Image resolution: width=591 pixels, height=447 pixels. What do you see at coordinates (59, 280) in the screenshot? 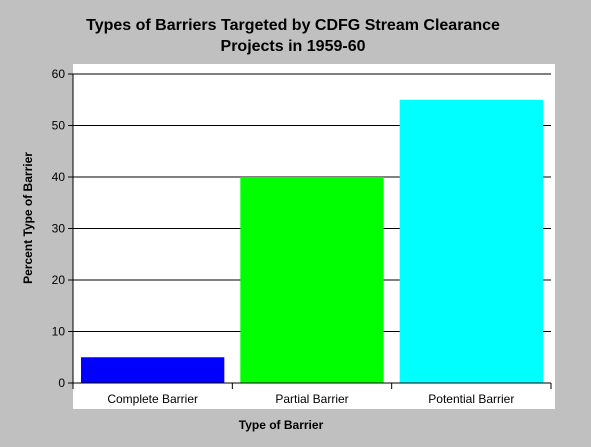
I see `y-tick-label: 20` at bounding box center [59, 280].